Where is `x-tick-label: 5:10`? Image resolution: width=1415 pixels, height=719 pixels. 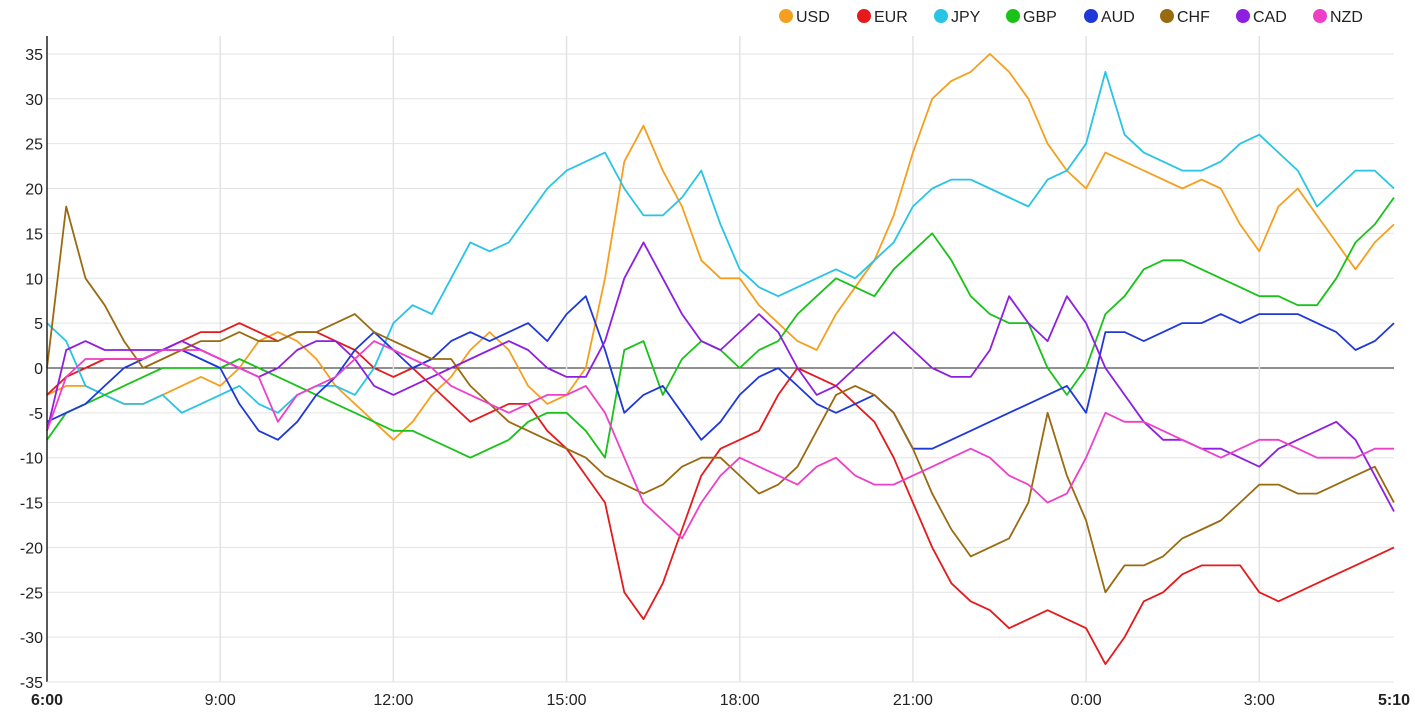 x-tick-label: 5:10 is located at coordinates (1394, 700).